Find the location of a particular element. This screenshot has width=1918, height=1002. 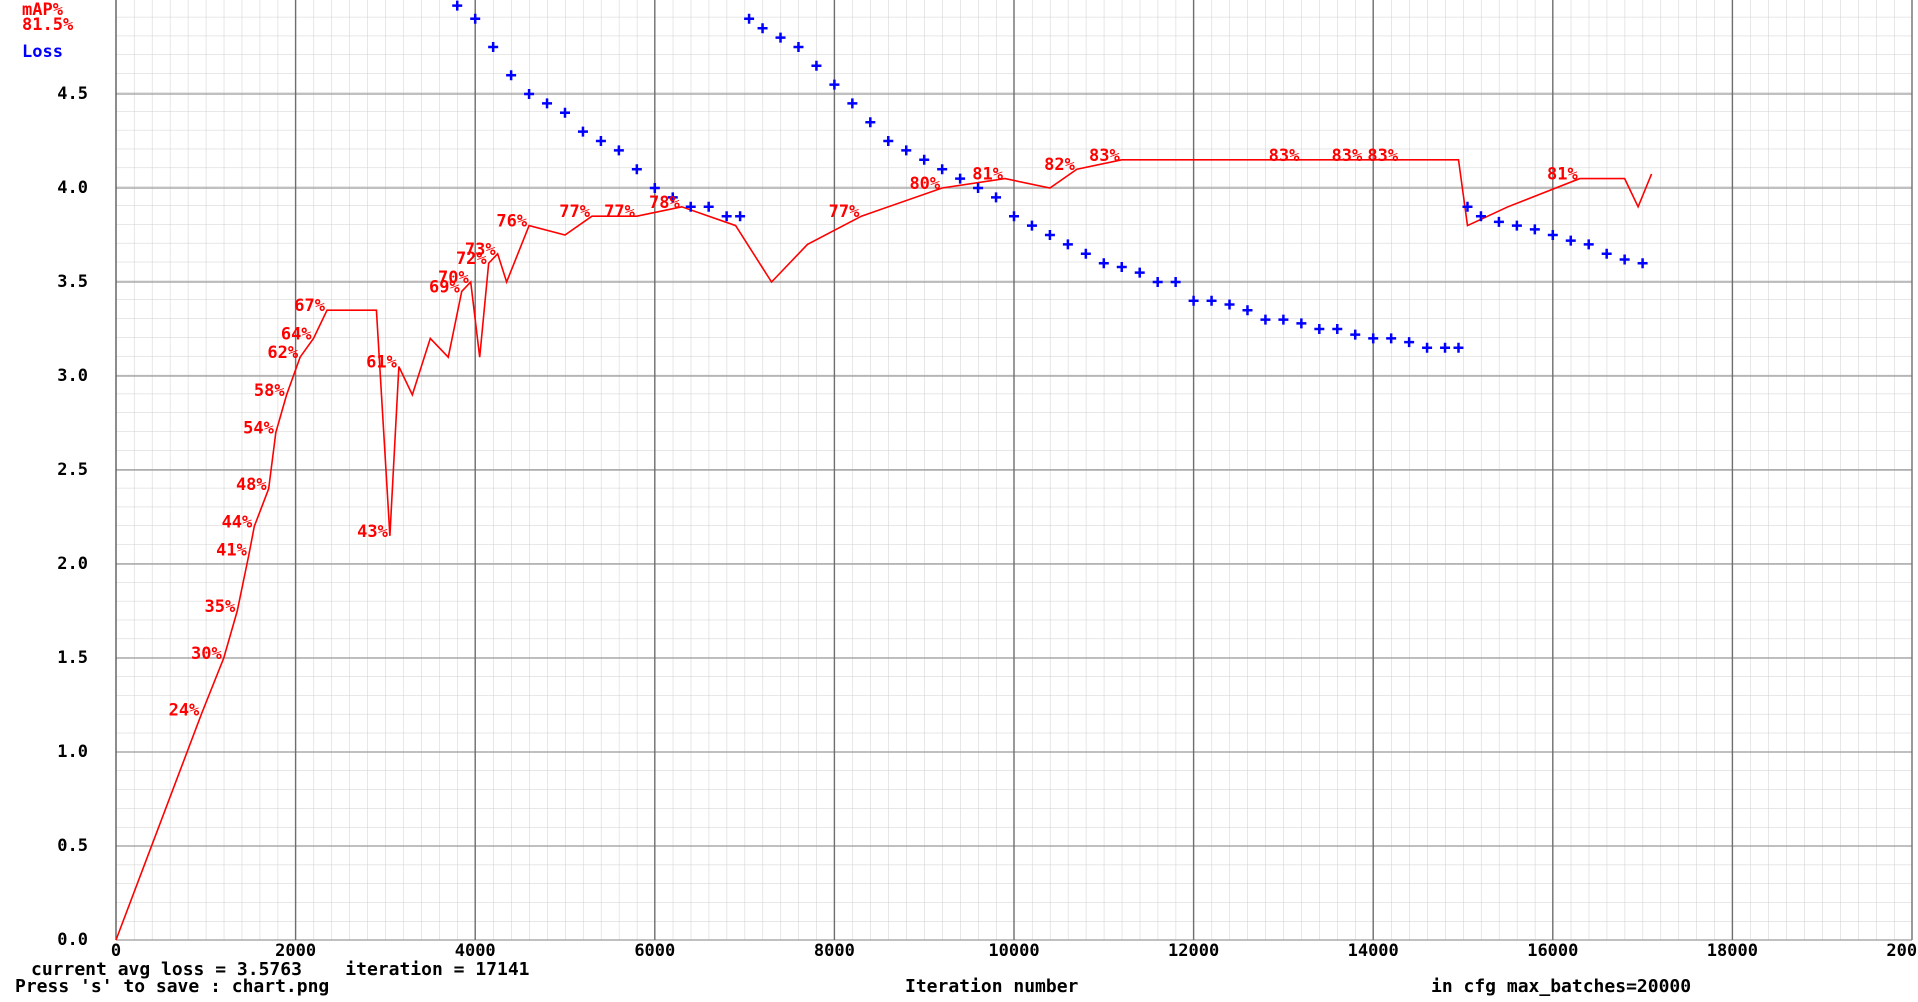

y-tick-label: 1.5 is located at coordinates (72, 658).